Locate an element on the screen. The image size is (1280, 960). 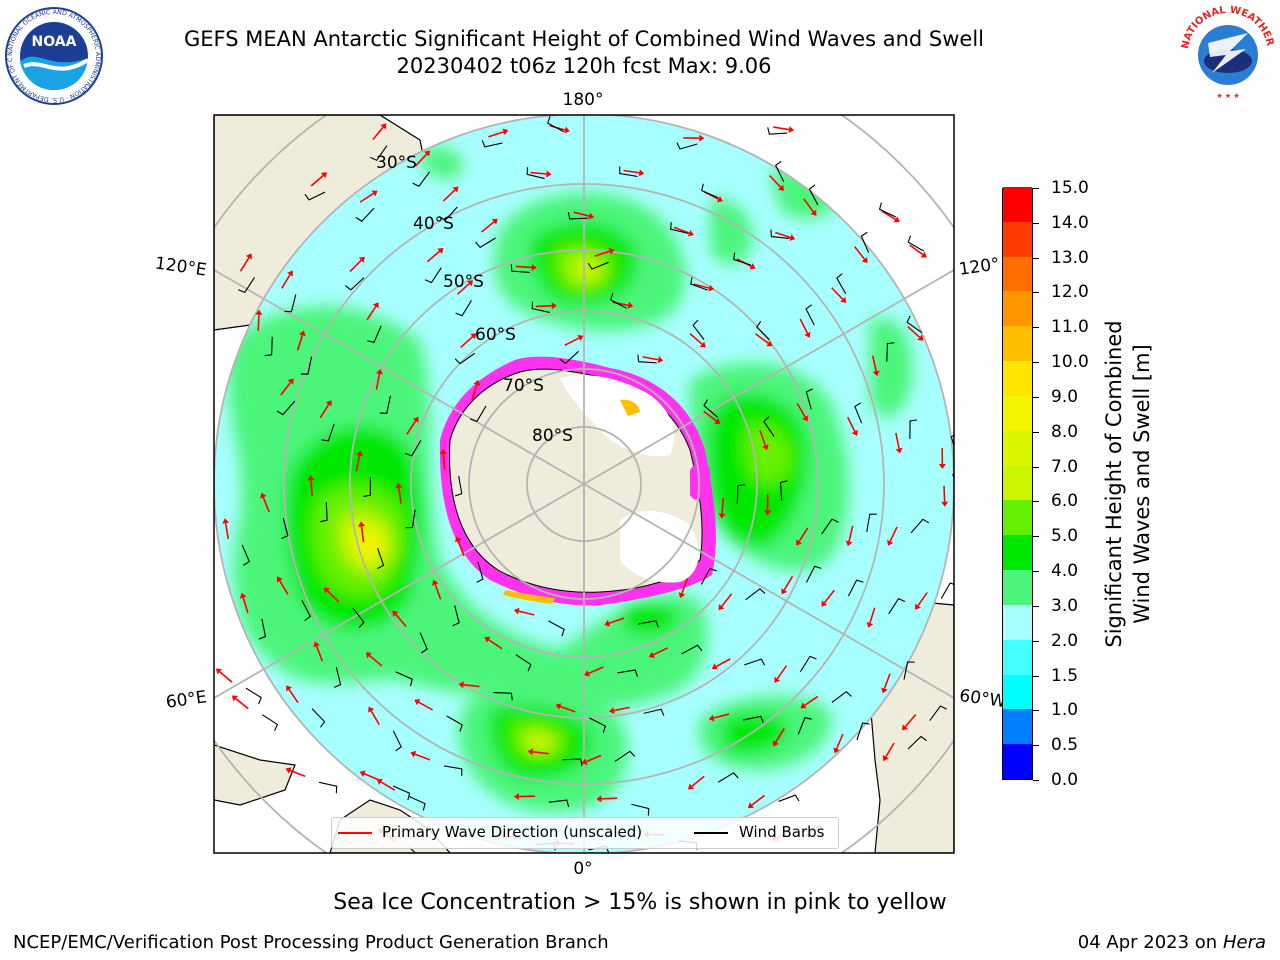
footer-machine: Hera is located at coordinates (1244, 942).